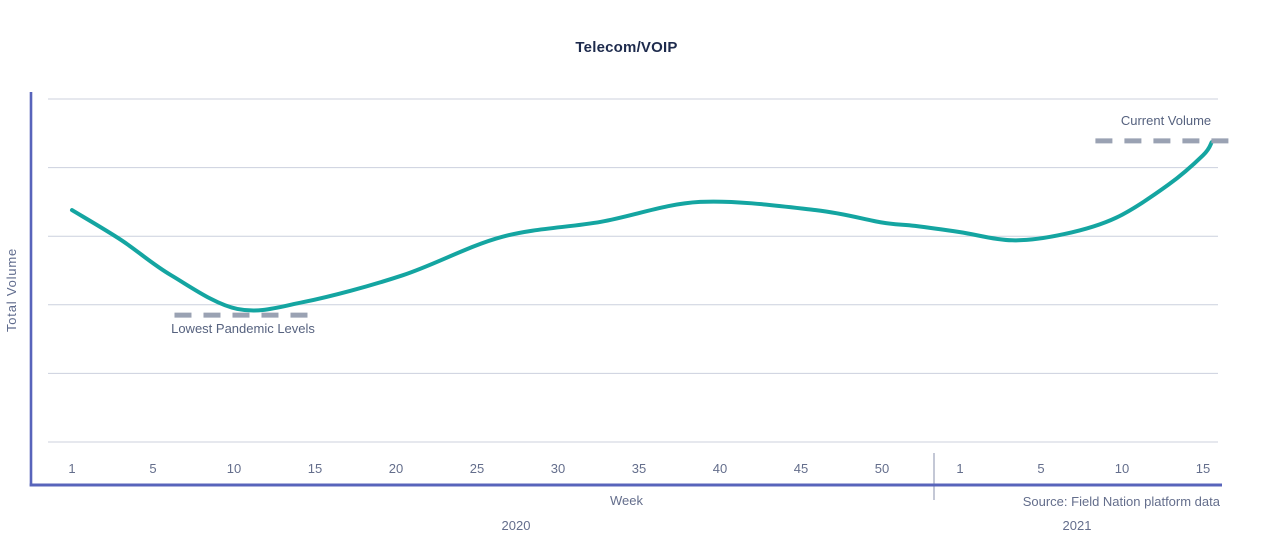  I want to click on year-label-2021: 2021, so click(1077, 525).